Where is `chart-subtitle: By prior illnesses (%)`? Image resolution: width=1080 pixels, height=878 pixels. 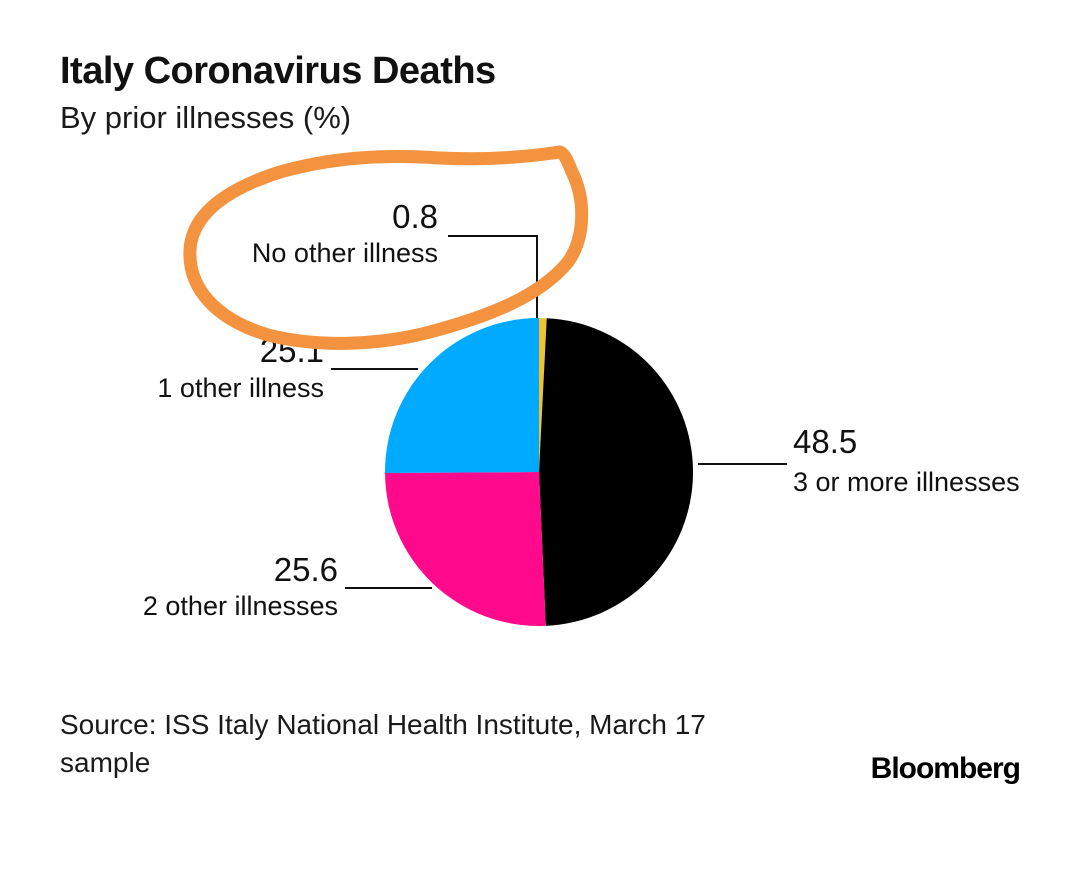 chart-subtitle: By prior illnesses (%) is located at coordinates (206, 117).